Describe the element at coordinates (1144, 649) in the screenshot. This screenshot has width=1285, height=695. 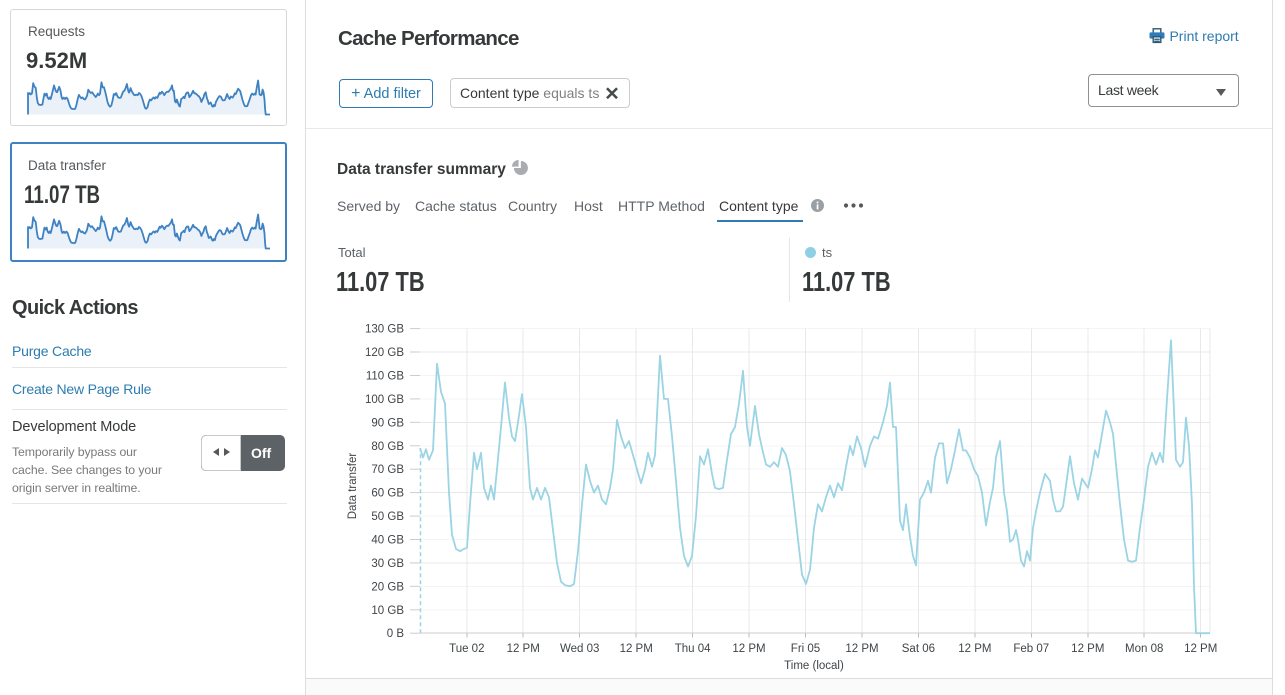
I see `svg-text: Mon 08` at that location.